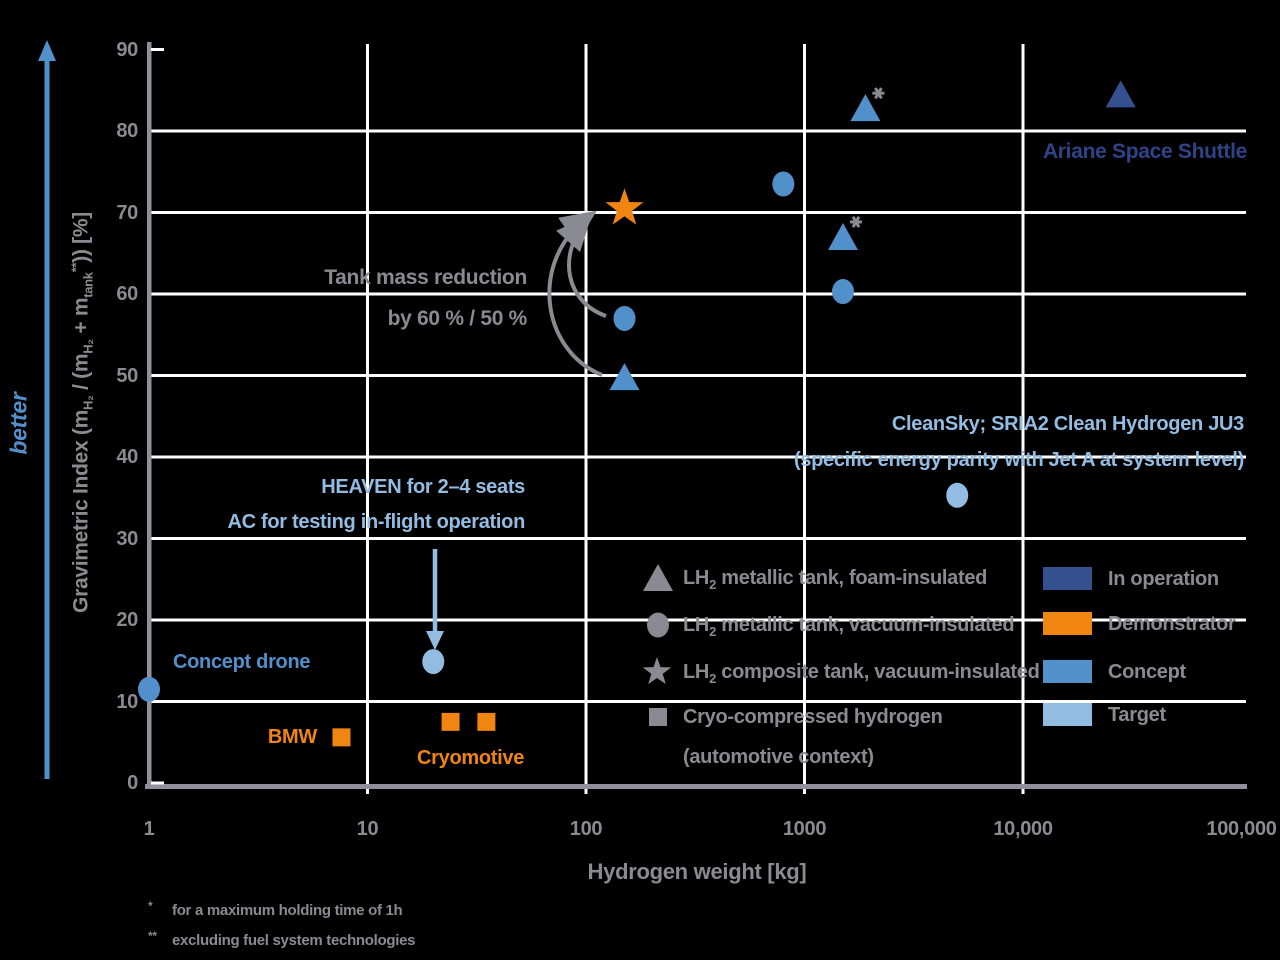 This screenshot has width=1280, height=960. I want to click on in-operation-swatch, so click(1067, 578).